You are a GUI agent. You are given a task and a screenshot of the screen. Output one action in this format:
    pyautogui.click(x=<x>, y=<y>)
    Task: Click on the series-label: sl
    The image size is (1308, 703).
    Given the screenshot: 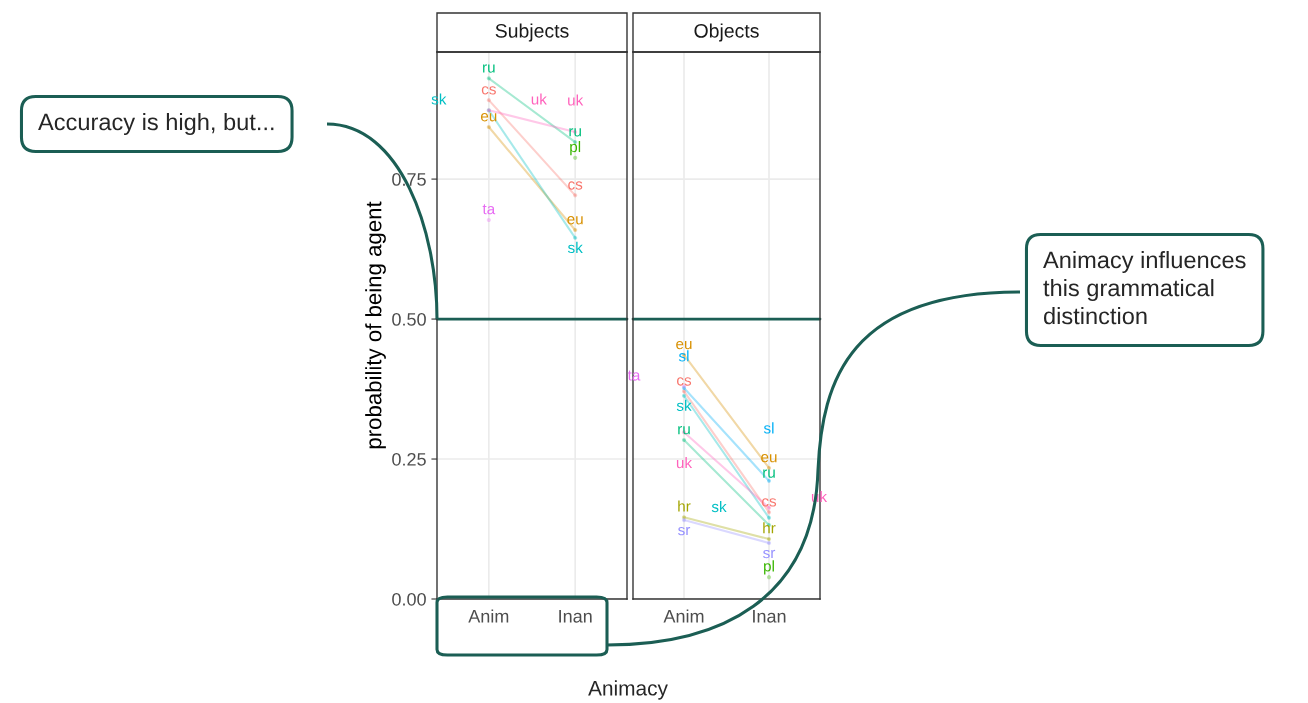 What is the action you would take?
    pyautogui.click(x=683, y=356)
    